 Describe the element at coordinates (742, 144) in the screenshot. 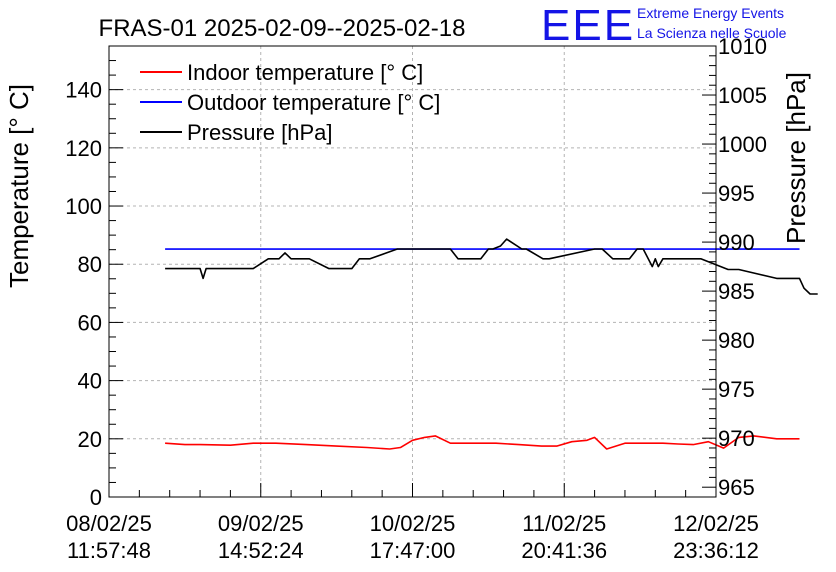

I see `y-right-tick-label: 1000` at that location.